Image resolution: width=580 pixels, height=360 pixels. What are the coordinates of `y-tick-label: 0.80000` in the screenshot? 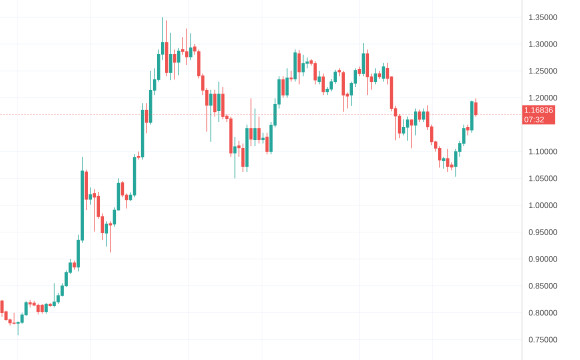 It's located at (543, 313).